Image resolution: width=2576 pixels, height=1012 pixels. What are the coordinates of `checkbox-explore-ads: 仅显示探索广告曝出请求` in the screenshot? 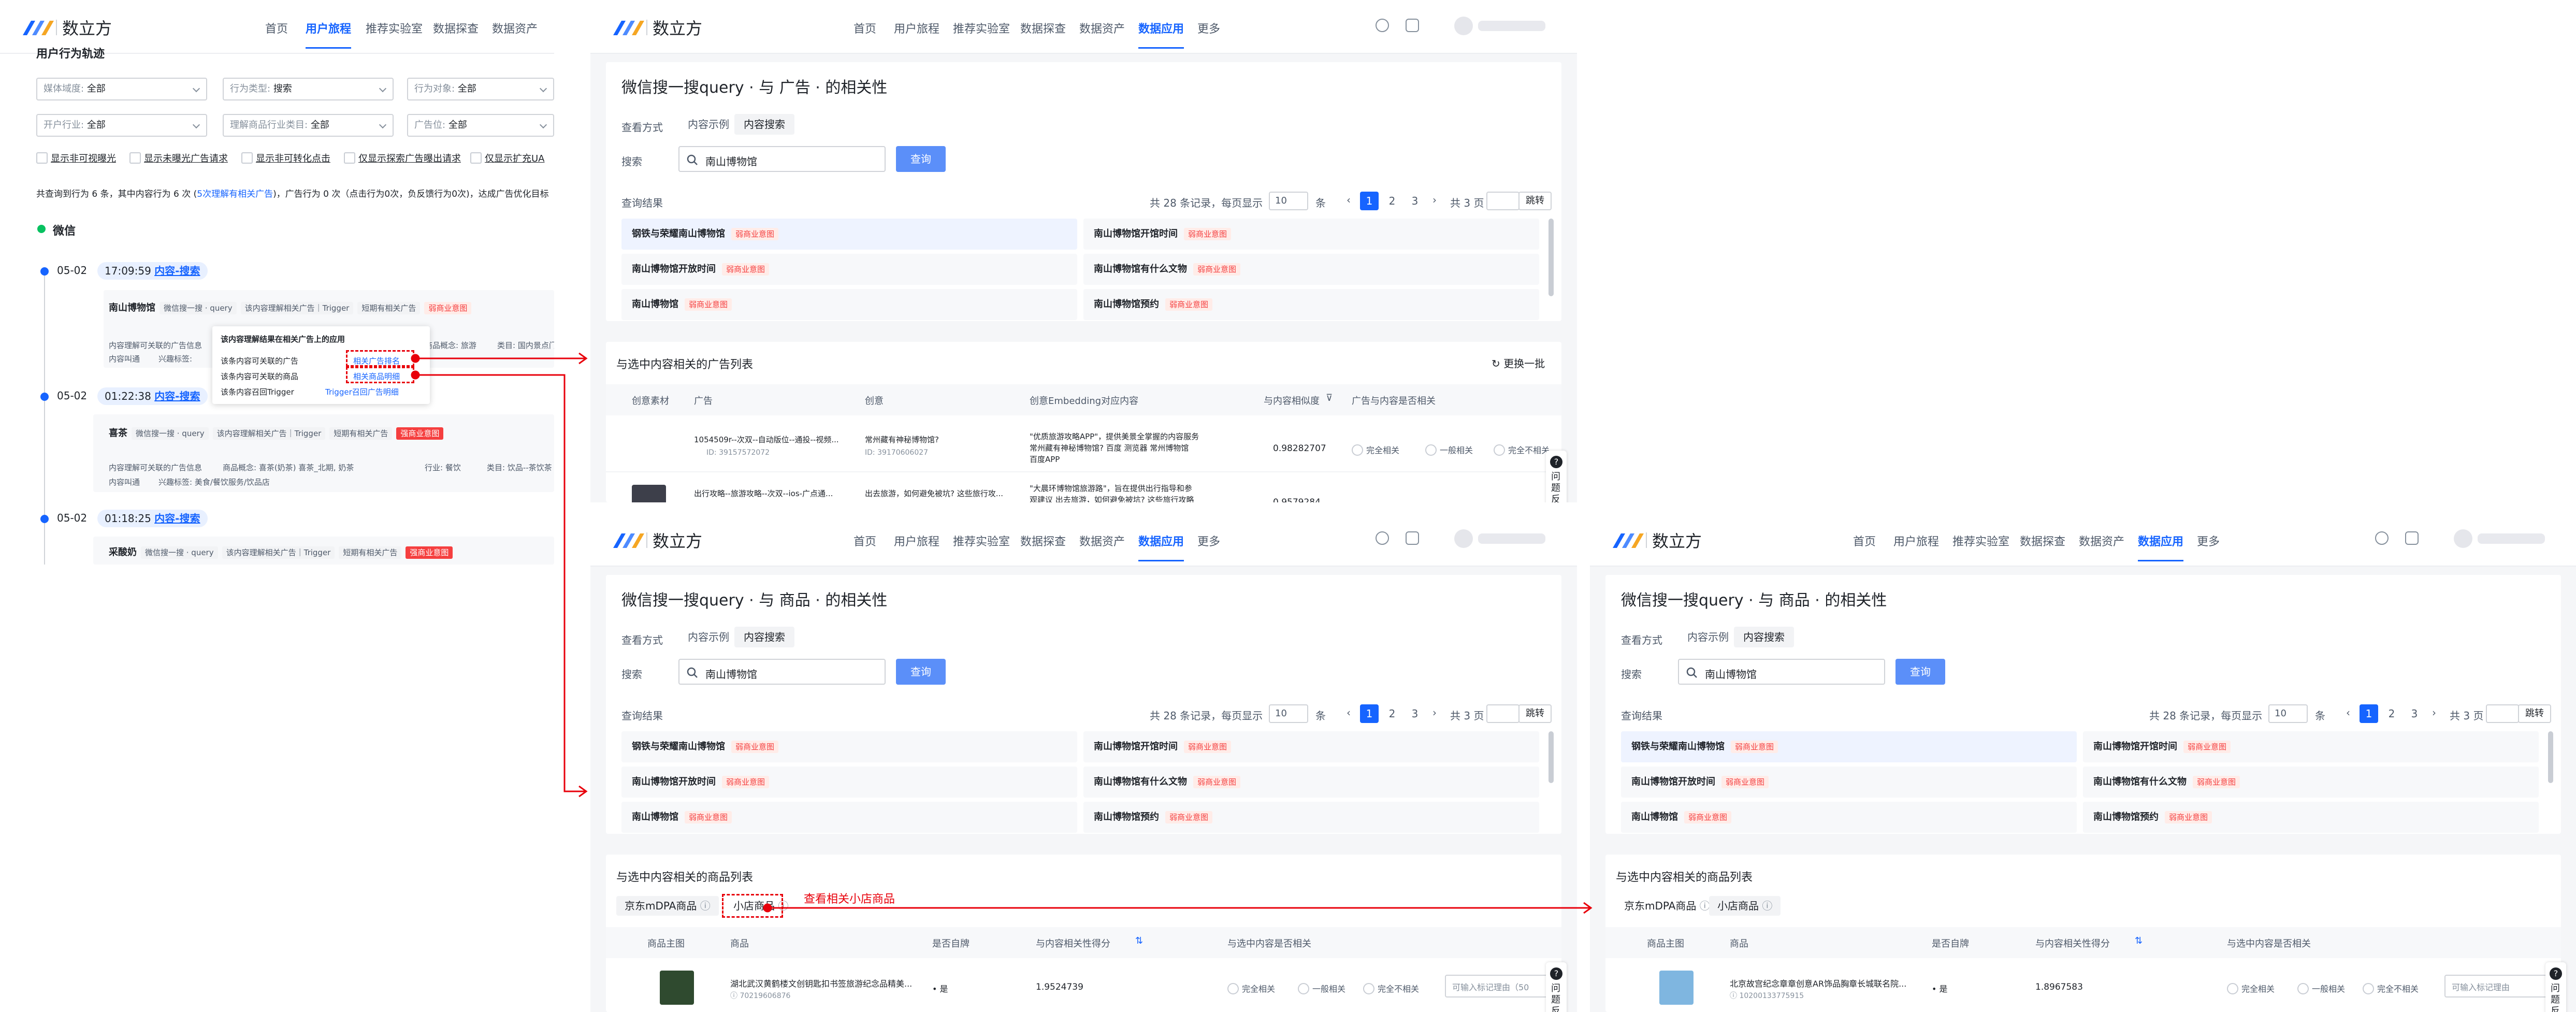 It's located at (402, 158).